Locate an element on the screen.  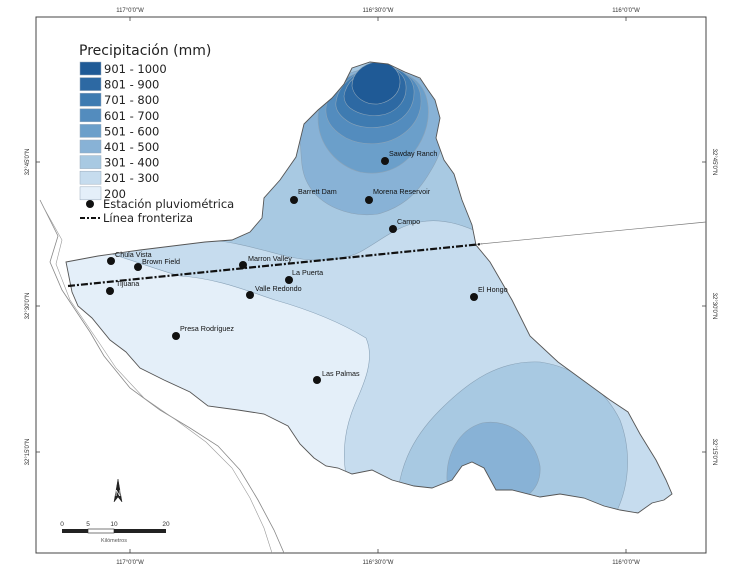
legend-station-label: Estación pluviométrica is located at coordinates (168, 204).